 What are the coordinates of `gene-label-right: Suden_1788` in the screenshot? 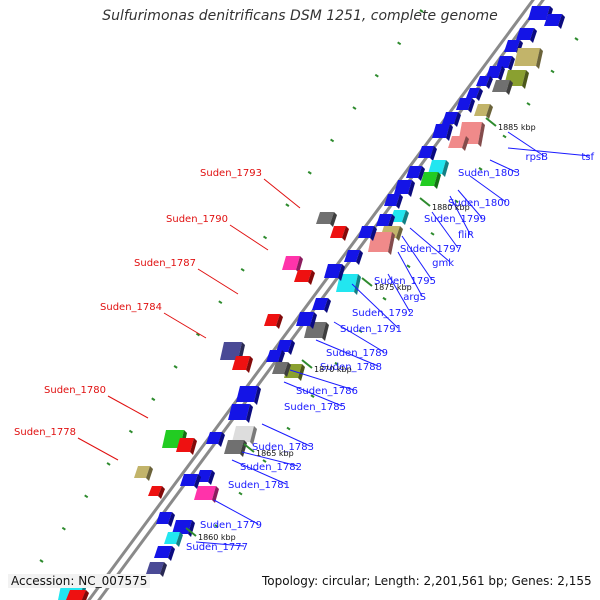 It's located at (351, 367).